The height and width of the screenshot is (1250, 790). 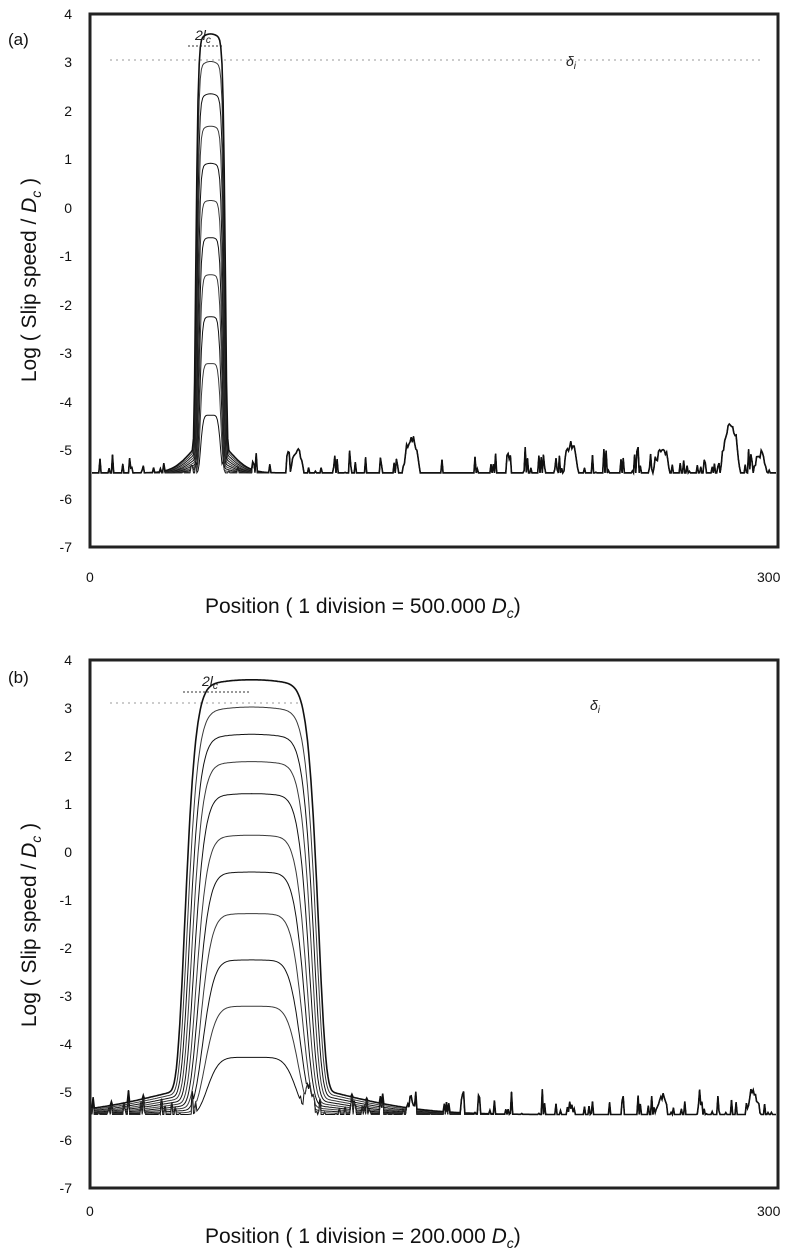 I want to click on panel-b-y-ticks: 4 3 2 1 0 -1 -2 -3 -4 -5 -6 -7, so click(x=66, y=924).